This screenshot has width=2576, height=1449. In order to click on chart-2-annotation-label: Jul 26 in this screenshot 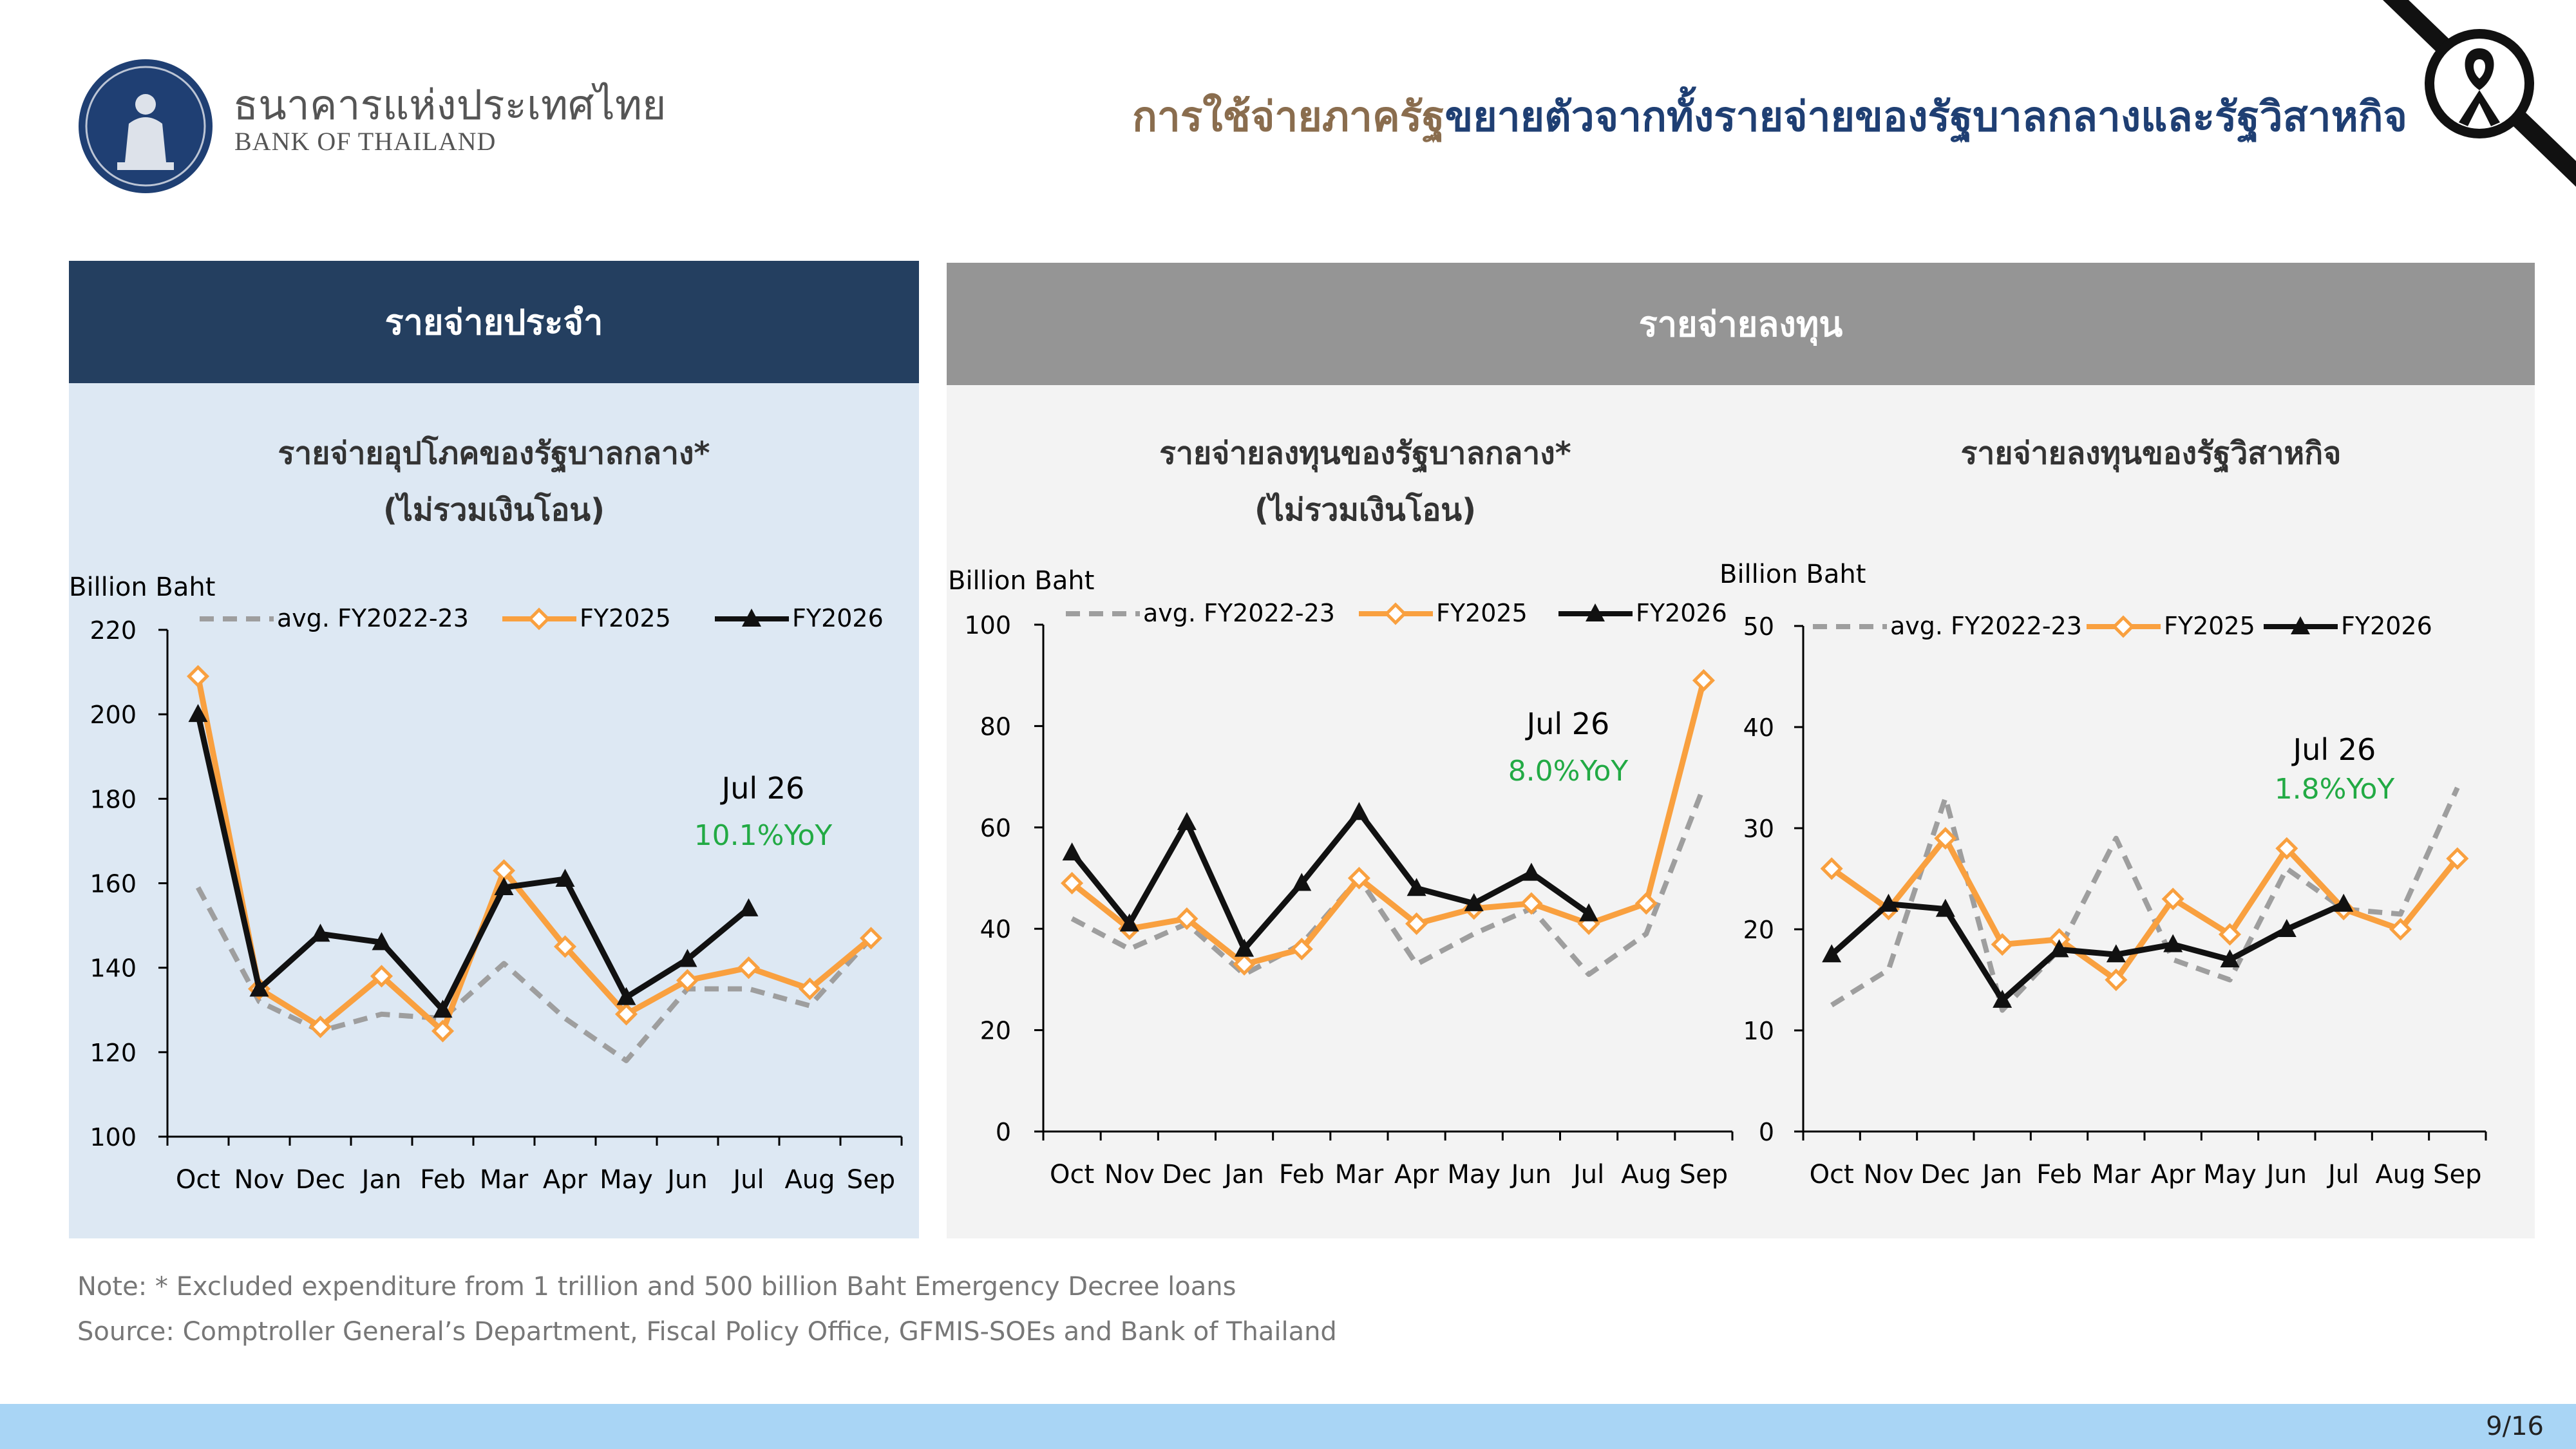, I will do `click(1568, 723)`.